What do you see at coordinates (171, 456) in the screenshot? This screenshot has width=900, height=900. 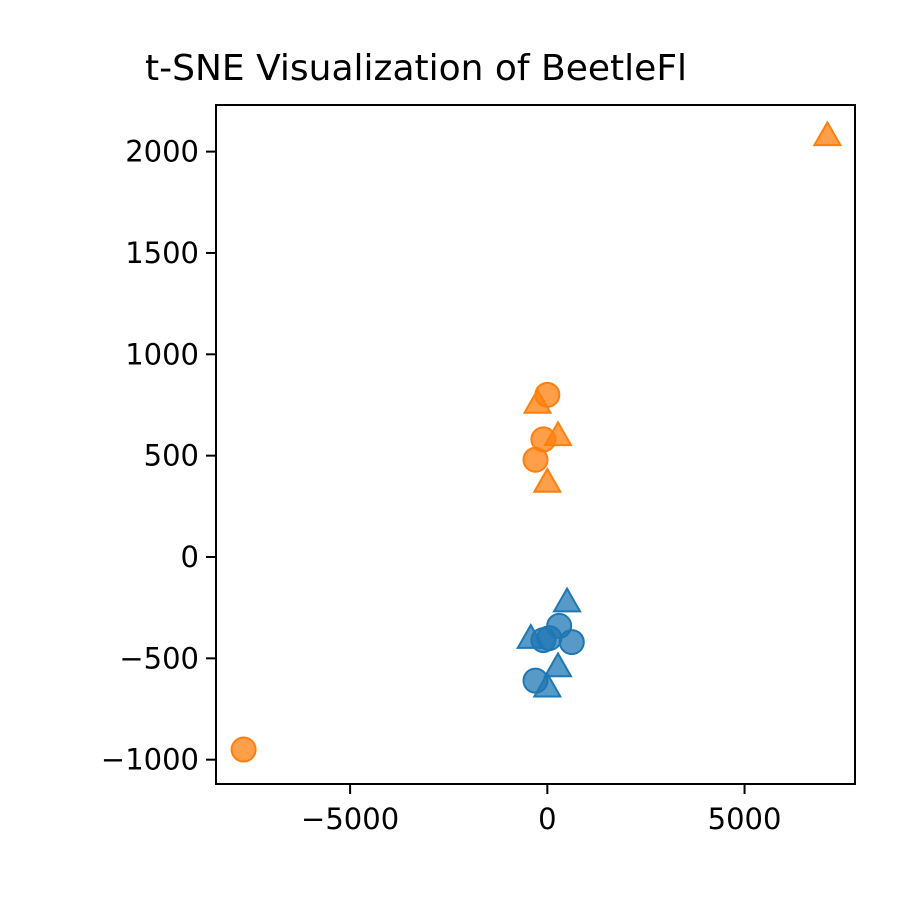 I see `y-tick-label-3: 500` at bounding box center [171, 456].